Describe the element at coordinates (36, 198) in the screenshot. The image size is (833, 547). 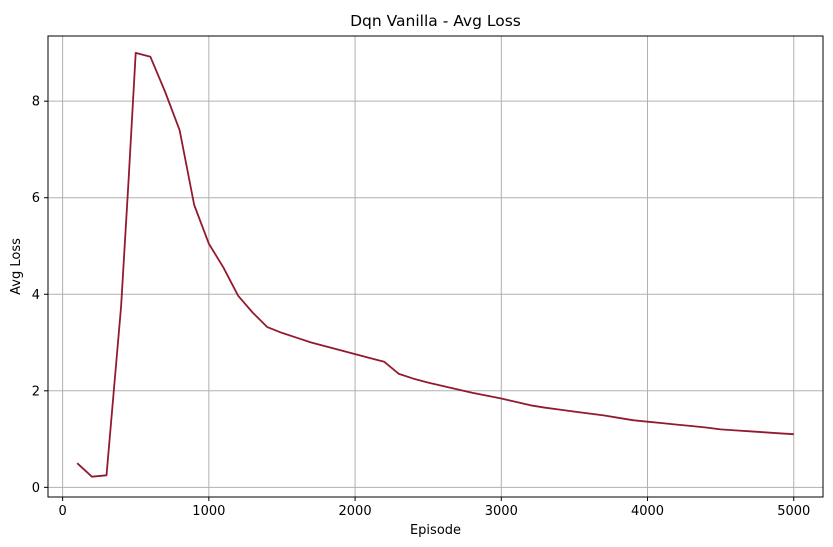
I see `y-tick-label: 6` at that location.